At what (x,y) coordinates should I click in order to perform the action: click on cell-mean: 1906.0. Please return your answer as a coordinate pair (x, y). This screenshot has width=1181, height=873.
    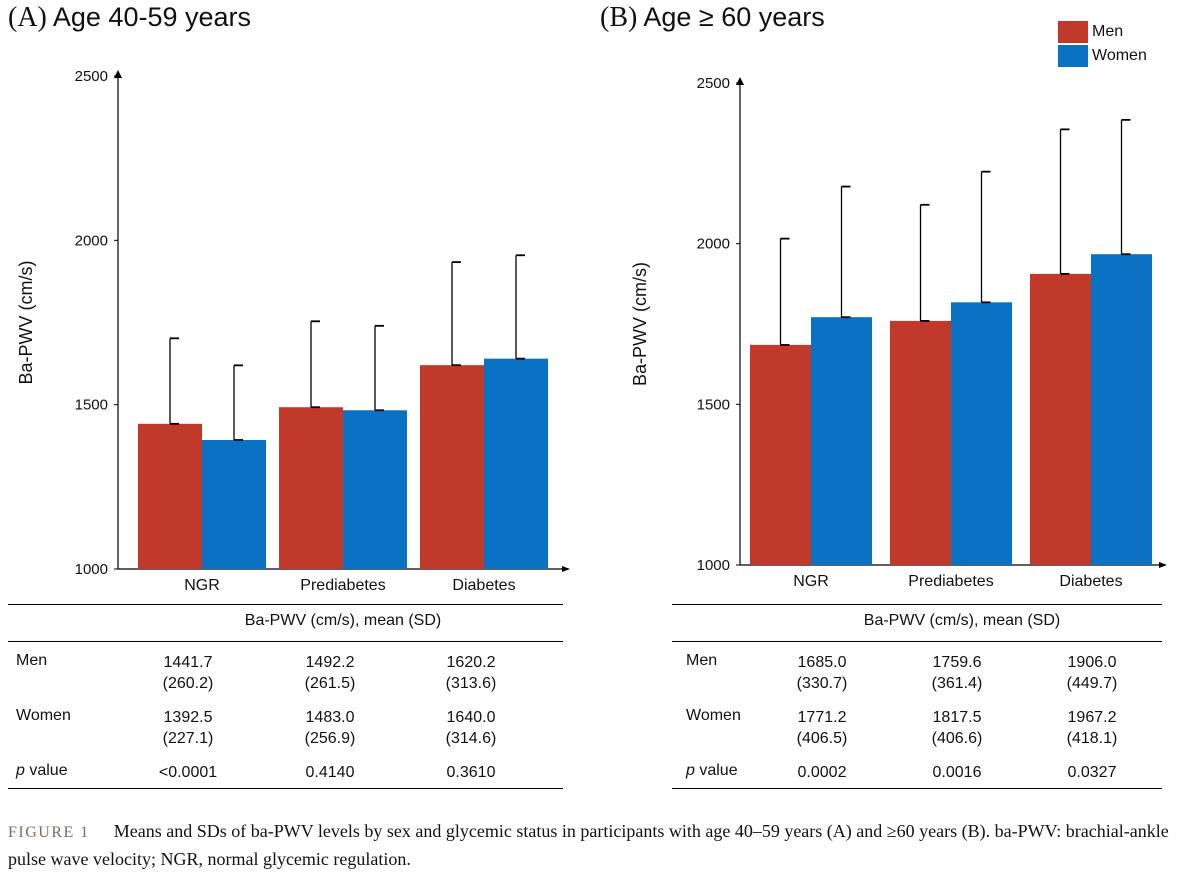
    Looking at the image, I should click on (1092, 662).